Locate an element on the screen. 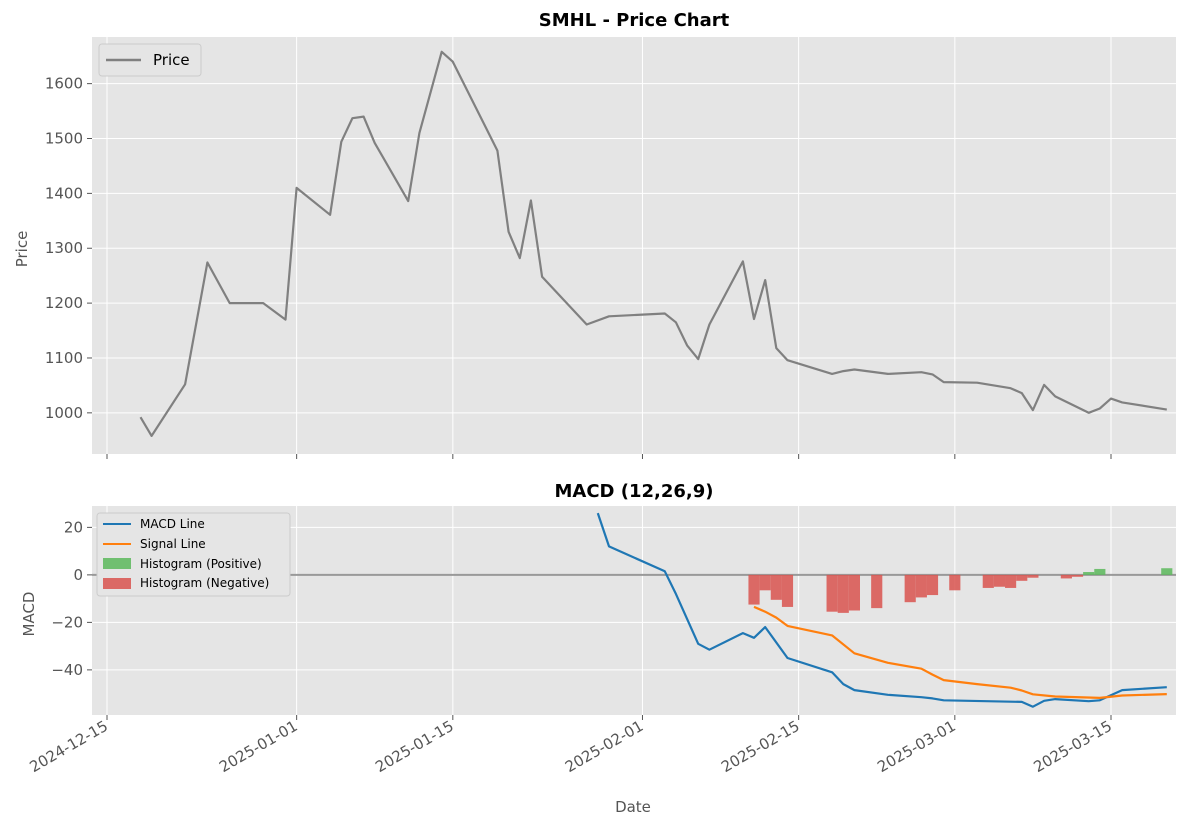 The width and height of the screenshot is (1188, 828). macd-ytick-label: −20 is located at coordinates (67, 622).